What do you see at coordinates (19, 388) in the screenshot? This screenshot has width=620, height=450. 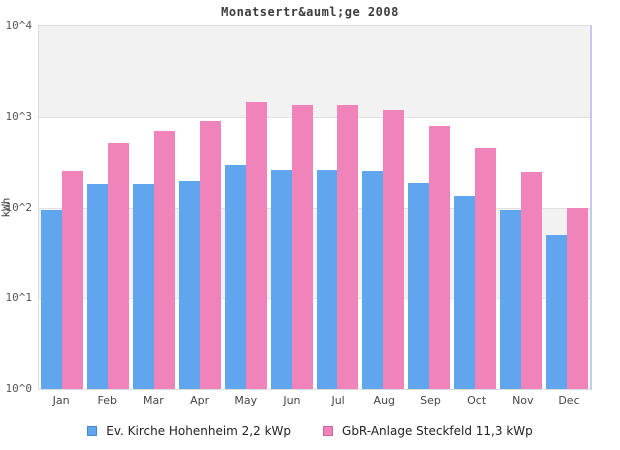 I see `y-tick-label-10e0: 10^0` at bounding box center [19, 388].